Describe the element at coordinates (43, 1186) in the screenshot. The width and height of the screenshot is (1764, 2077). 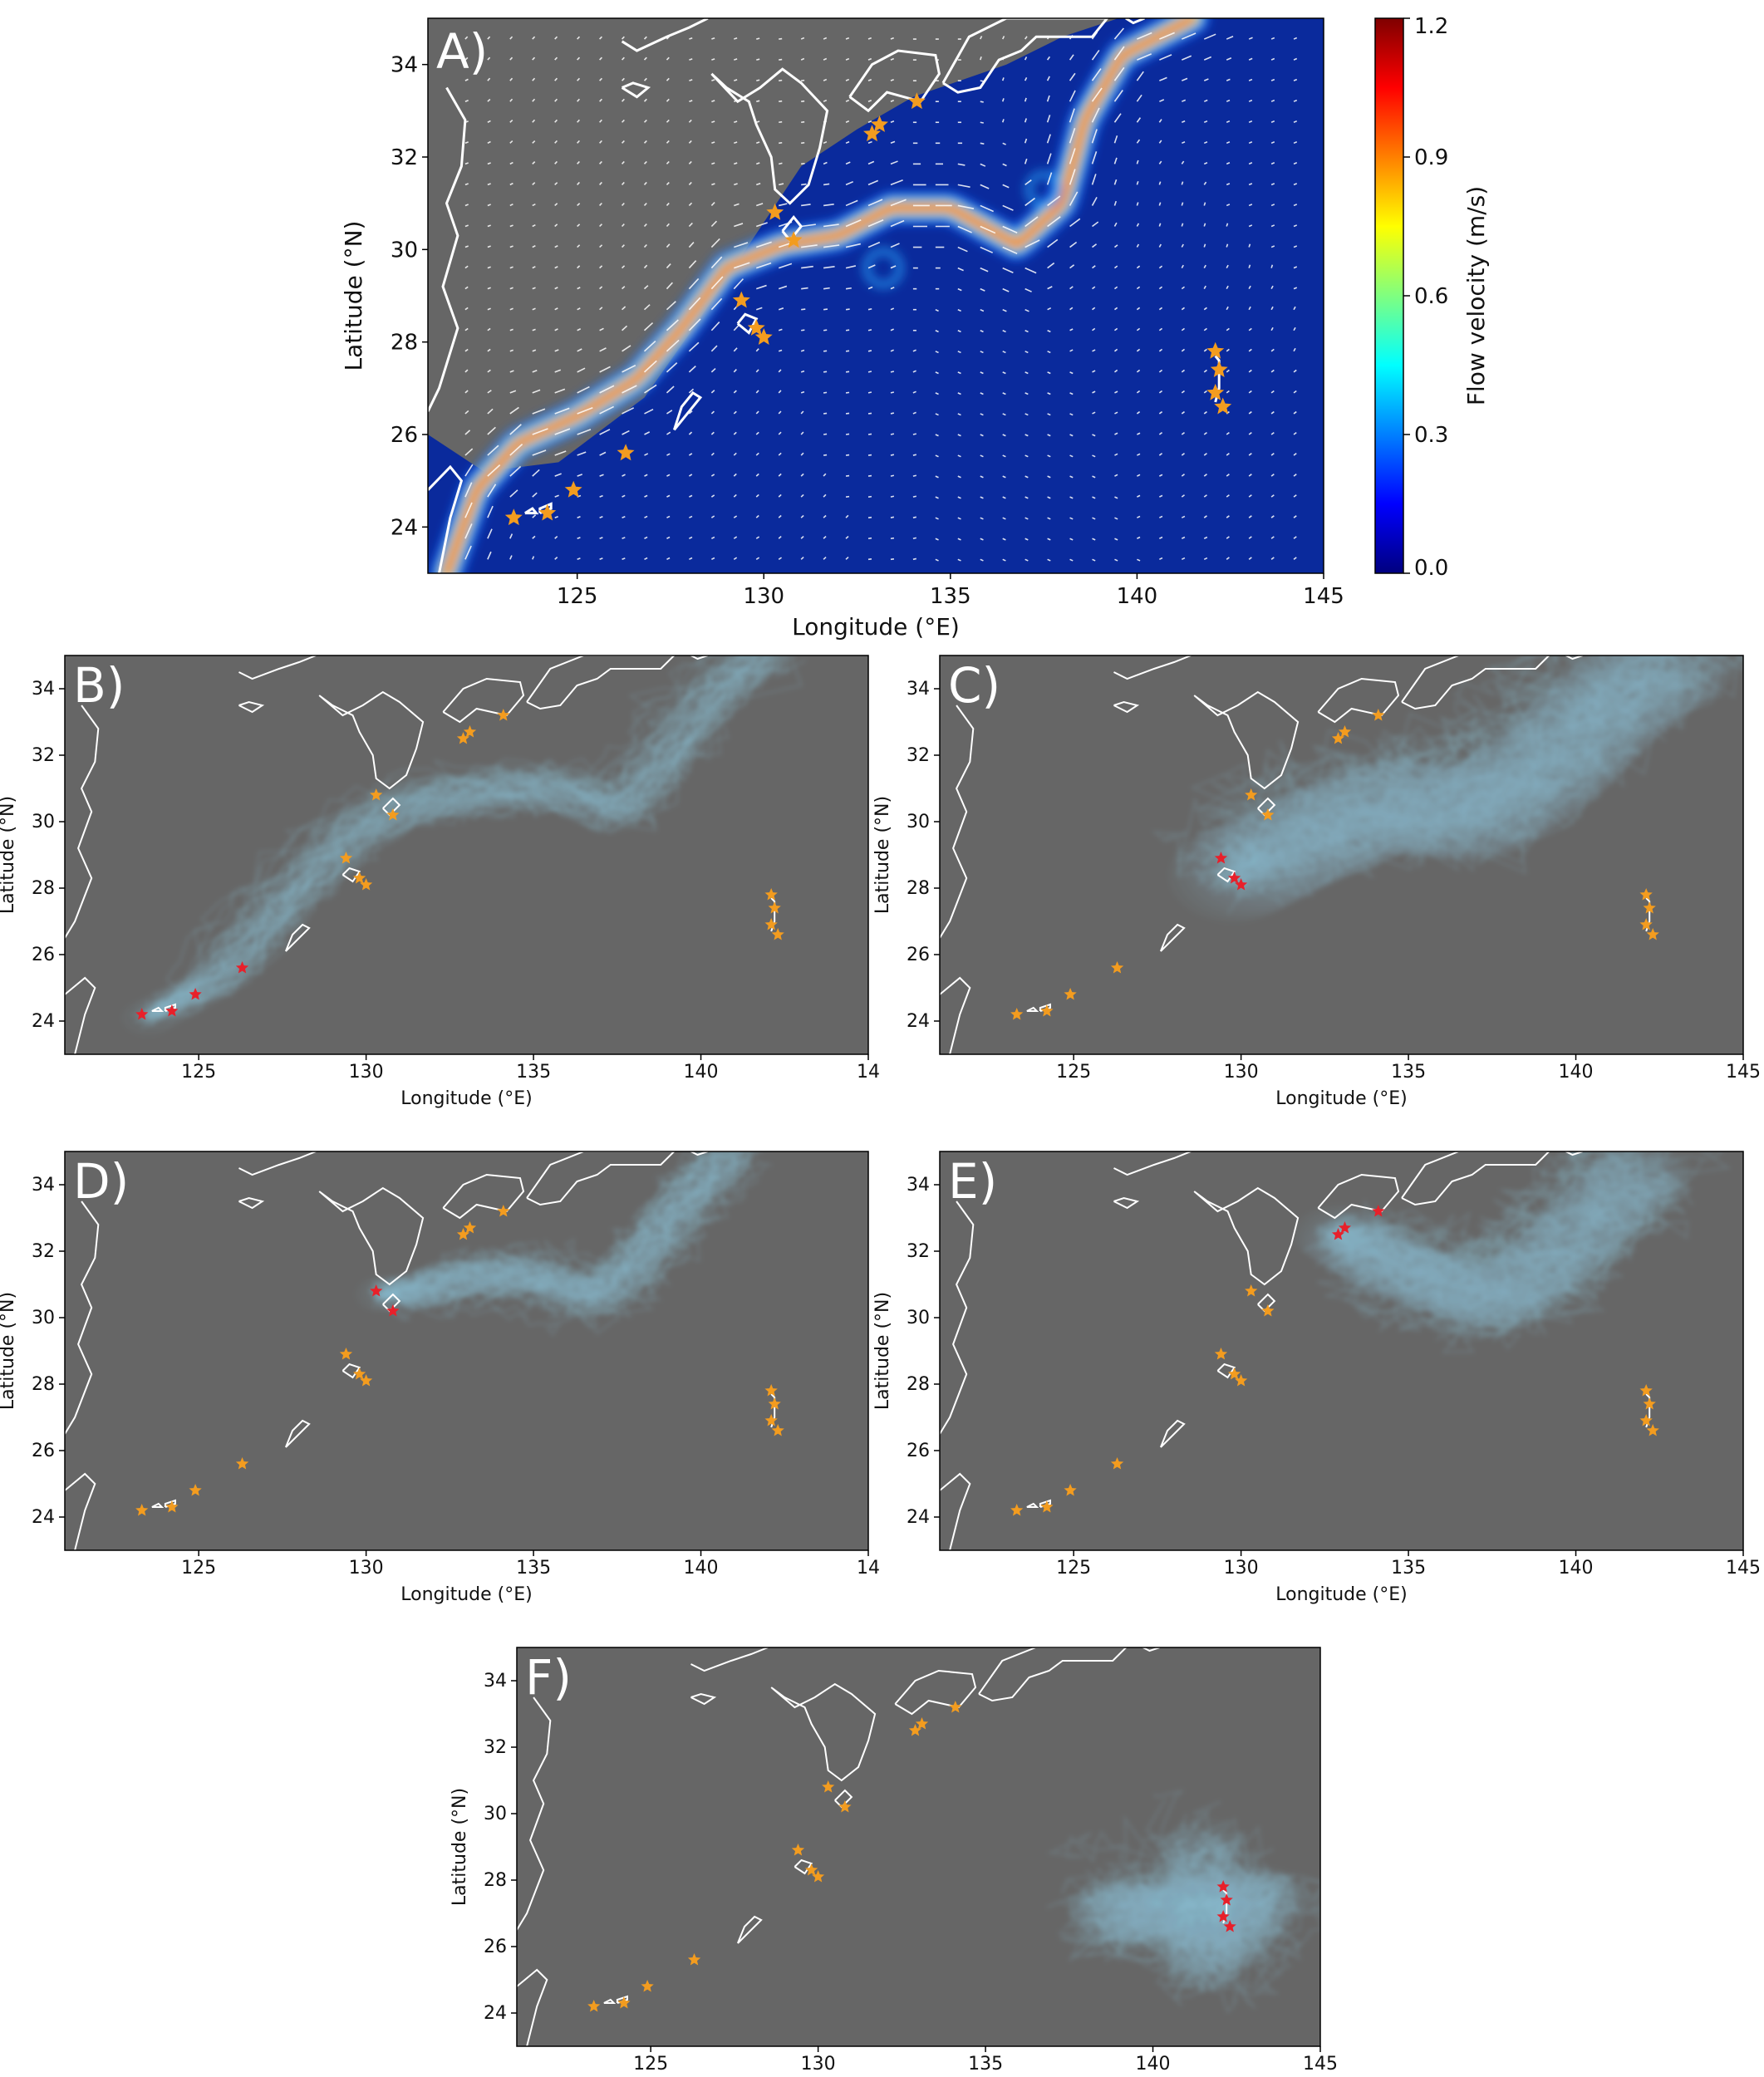
I see `y-tick-label: 34` at that location.